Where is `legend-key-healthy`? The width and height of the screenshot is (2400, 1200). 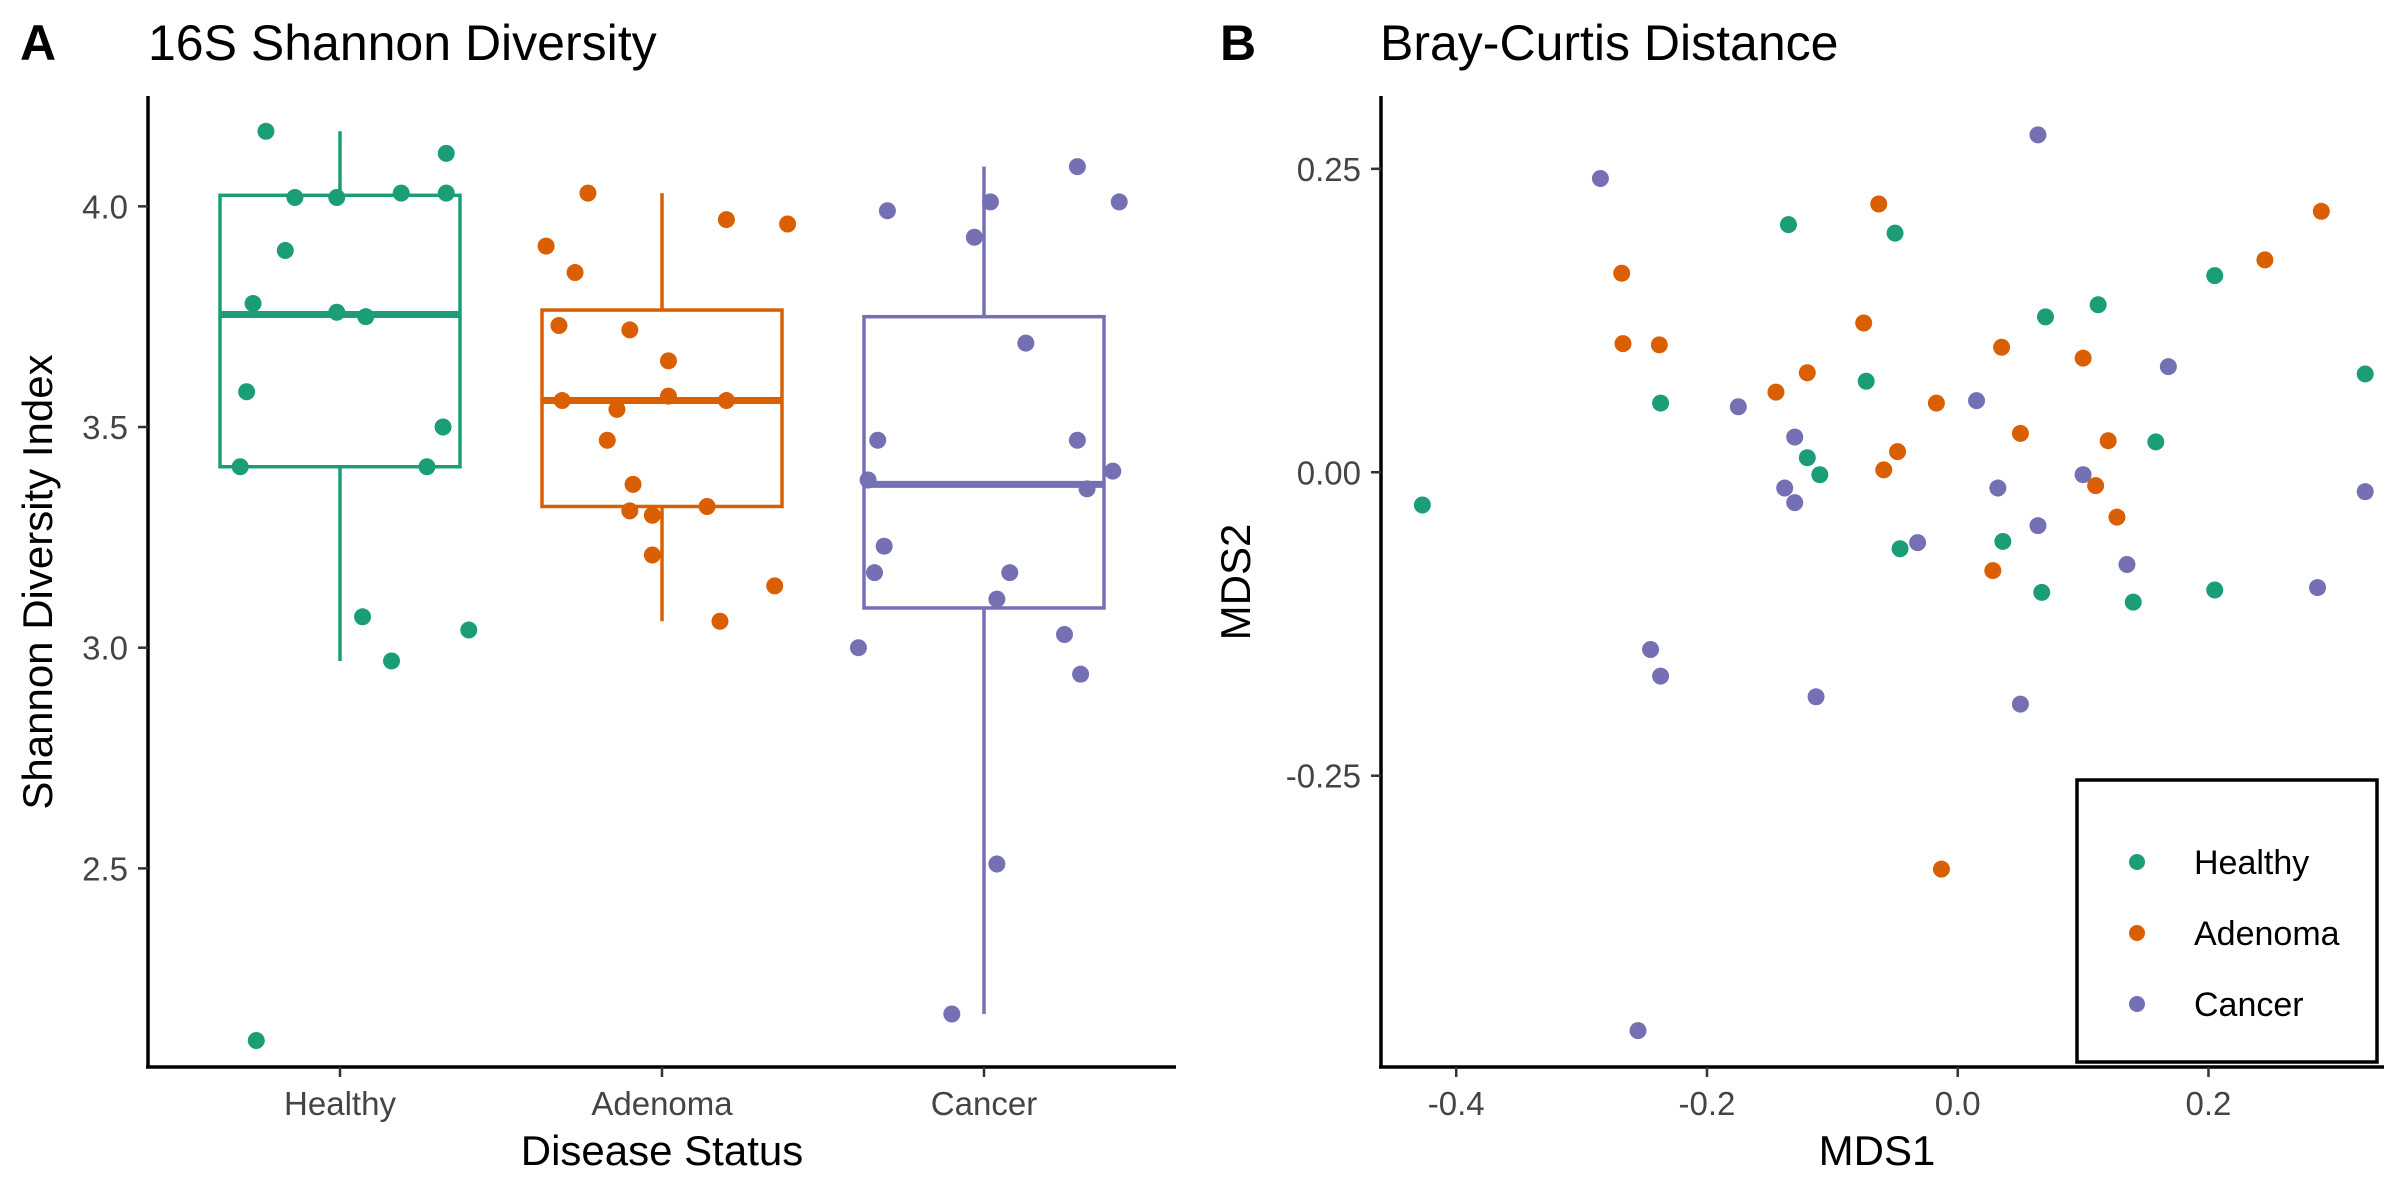 legend-key-healthy is located at coordinates (2137, 862).